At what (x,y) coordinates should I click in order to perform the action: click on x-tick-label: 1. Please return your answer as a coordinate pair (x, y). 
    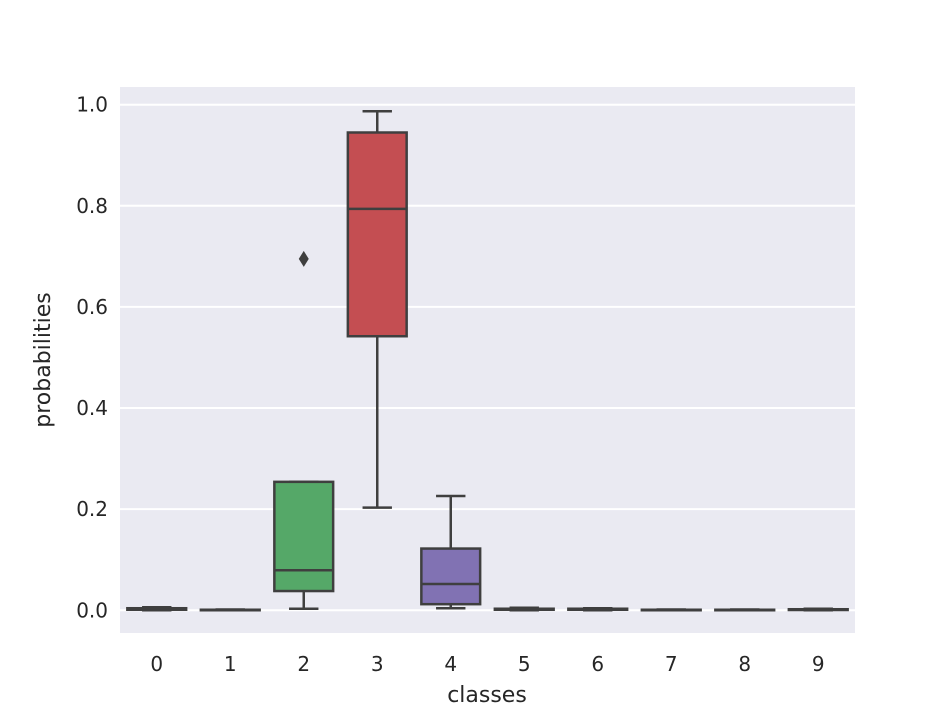
    Looking at the image, I should click on (230, 664).